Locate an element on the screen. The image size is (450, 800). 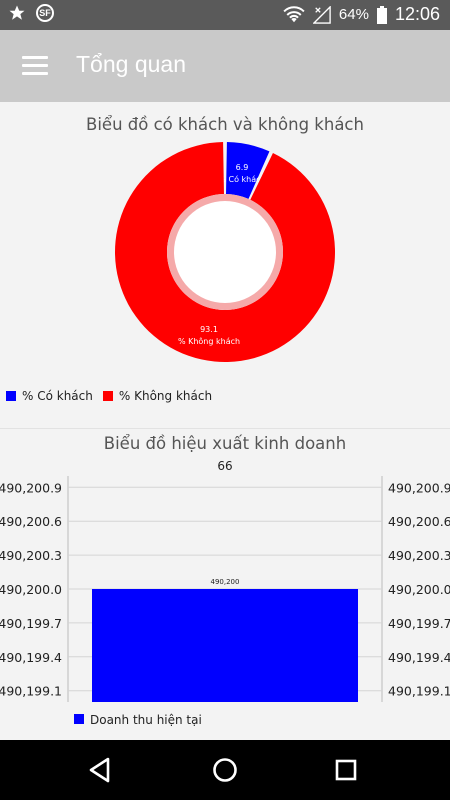
legend-label-co-khach: % Có khách is located at coordinates (57, 396).